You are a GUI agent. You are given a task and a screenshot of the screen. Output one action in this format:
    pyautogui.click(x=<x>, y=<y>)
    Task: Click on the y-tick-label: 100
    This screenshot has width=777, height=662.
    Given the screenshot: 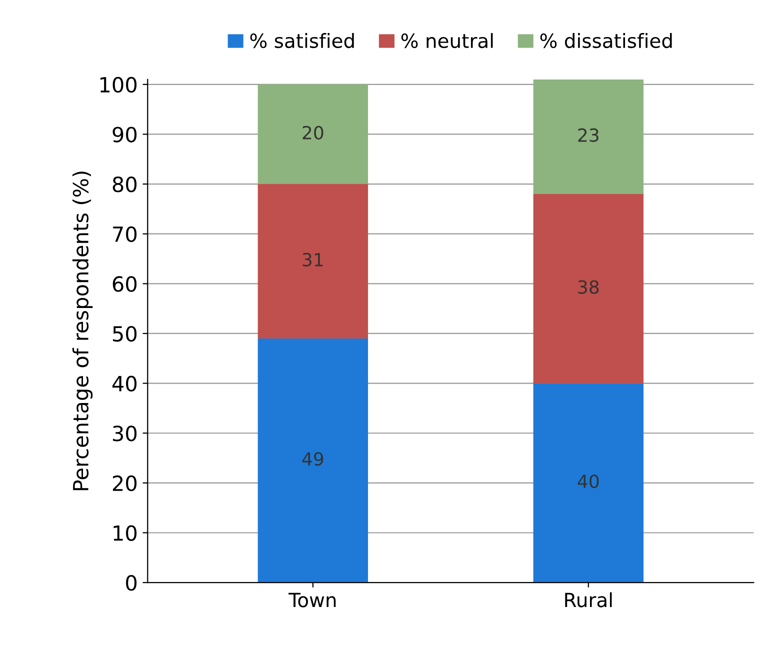 What is the action you would take?
    pyautogui.click(x=118, y=84)
    